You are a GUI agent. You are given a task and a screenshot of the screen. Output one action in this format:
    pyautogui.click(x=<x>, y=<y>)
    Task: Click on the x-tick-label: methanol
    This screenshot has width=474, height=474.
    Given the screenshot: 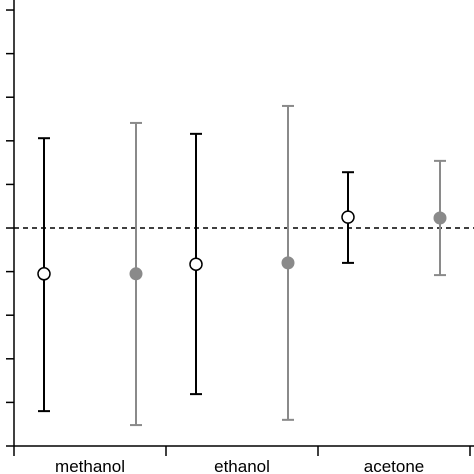 What is the action you would take?
    pyautogui.click(x=90, y=465)
    